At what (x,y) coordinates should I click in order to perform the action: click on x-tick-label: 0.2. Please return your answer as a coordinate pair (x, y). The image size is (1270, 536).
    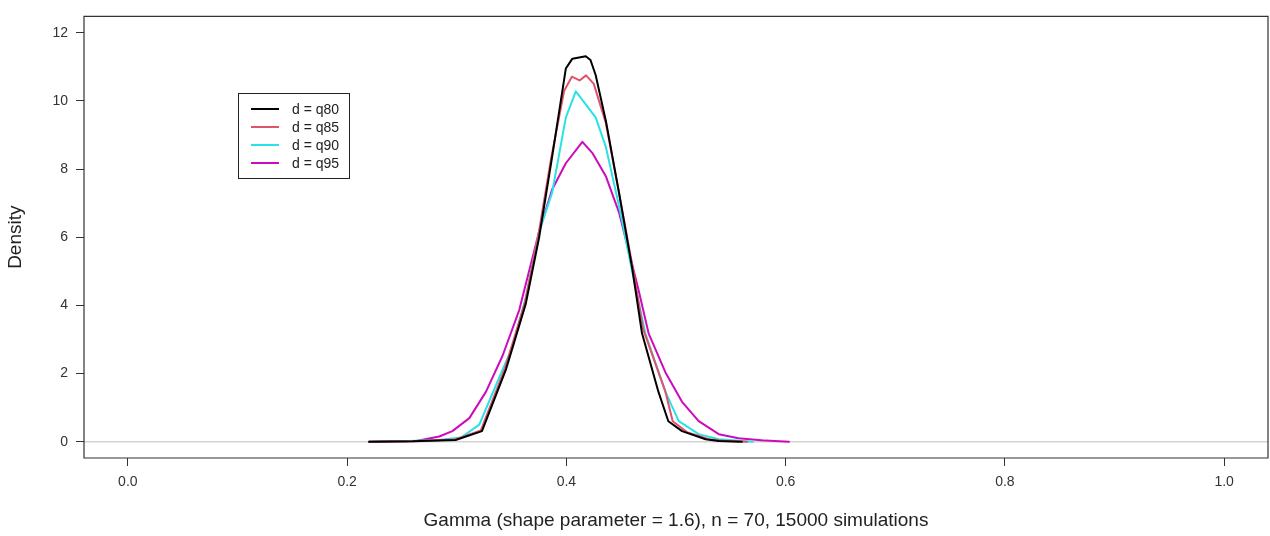
    Looking at the image, I should click on (347, 481).